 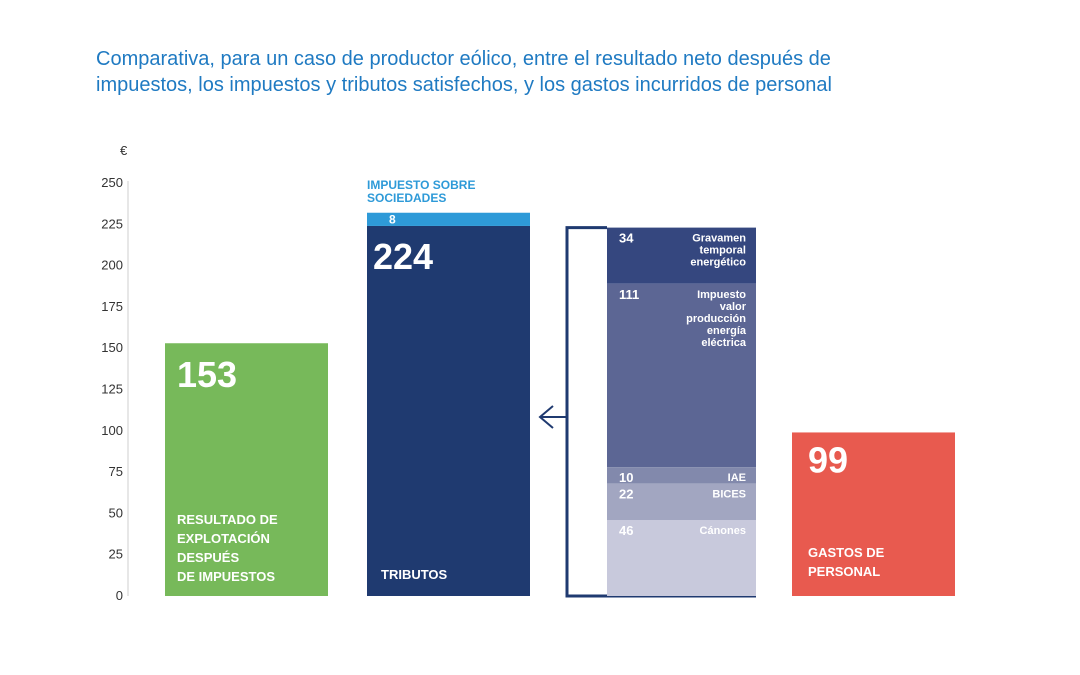 I want to click on bar-tributos-value-label: 224, so click(x=403, y=256).